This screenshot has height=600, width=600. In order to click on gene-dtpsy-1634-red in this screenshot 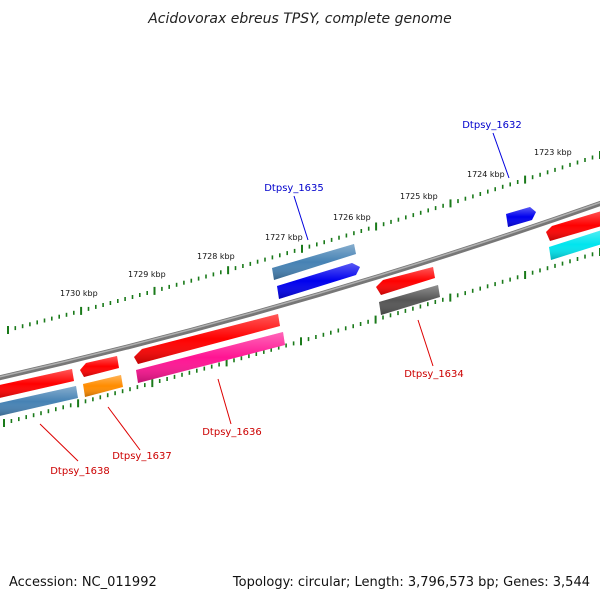, I will do `click(405, 281)`.